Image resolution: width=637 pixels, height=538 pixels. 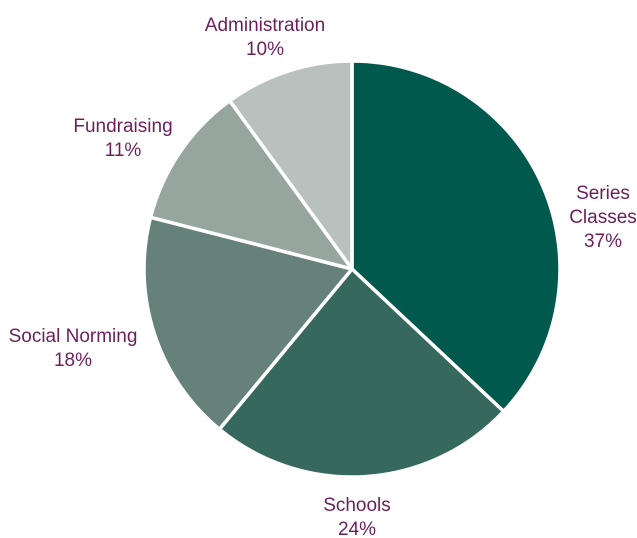 I want to click on pie-slice-fundraising, so click(x=251, y=184).